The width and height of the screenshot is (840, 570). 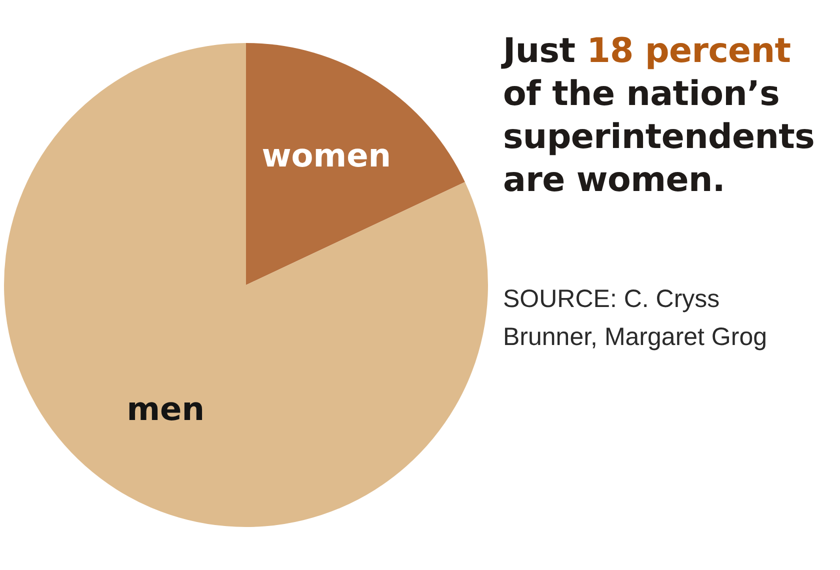 What do you see at coordinates (165, 409) in the screenshot?
I see `slice-label: men` at bounding box center [165, 409].